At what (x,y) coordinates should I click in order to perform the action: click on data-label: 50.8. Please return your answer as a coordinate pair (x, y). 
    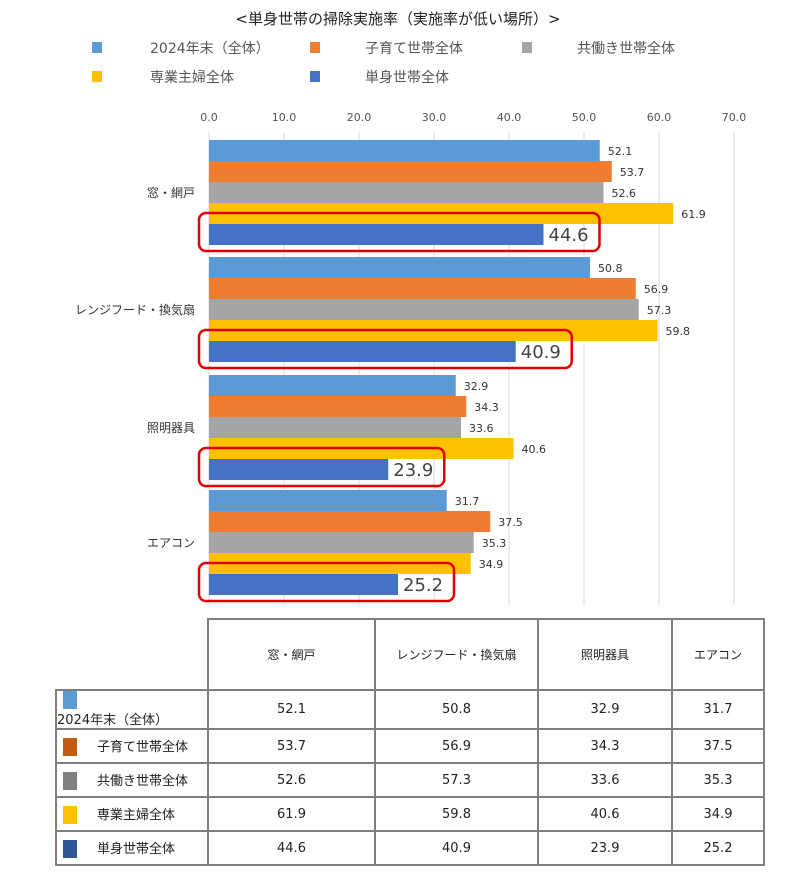
    Looking at the image, I should click on (610, 268).